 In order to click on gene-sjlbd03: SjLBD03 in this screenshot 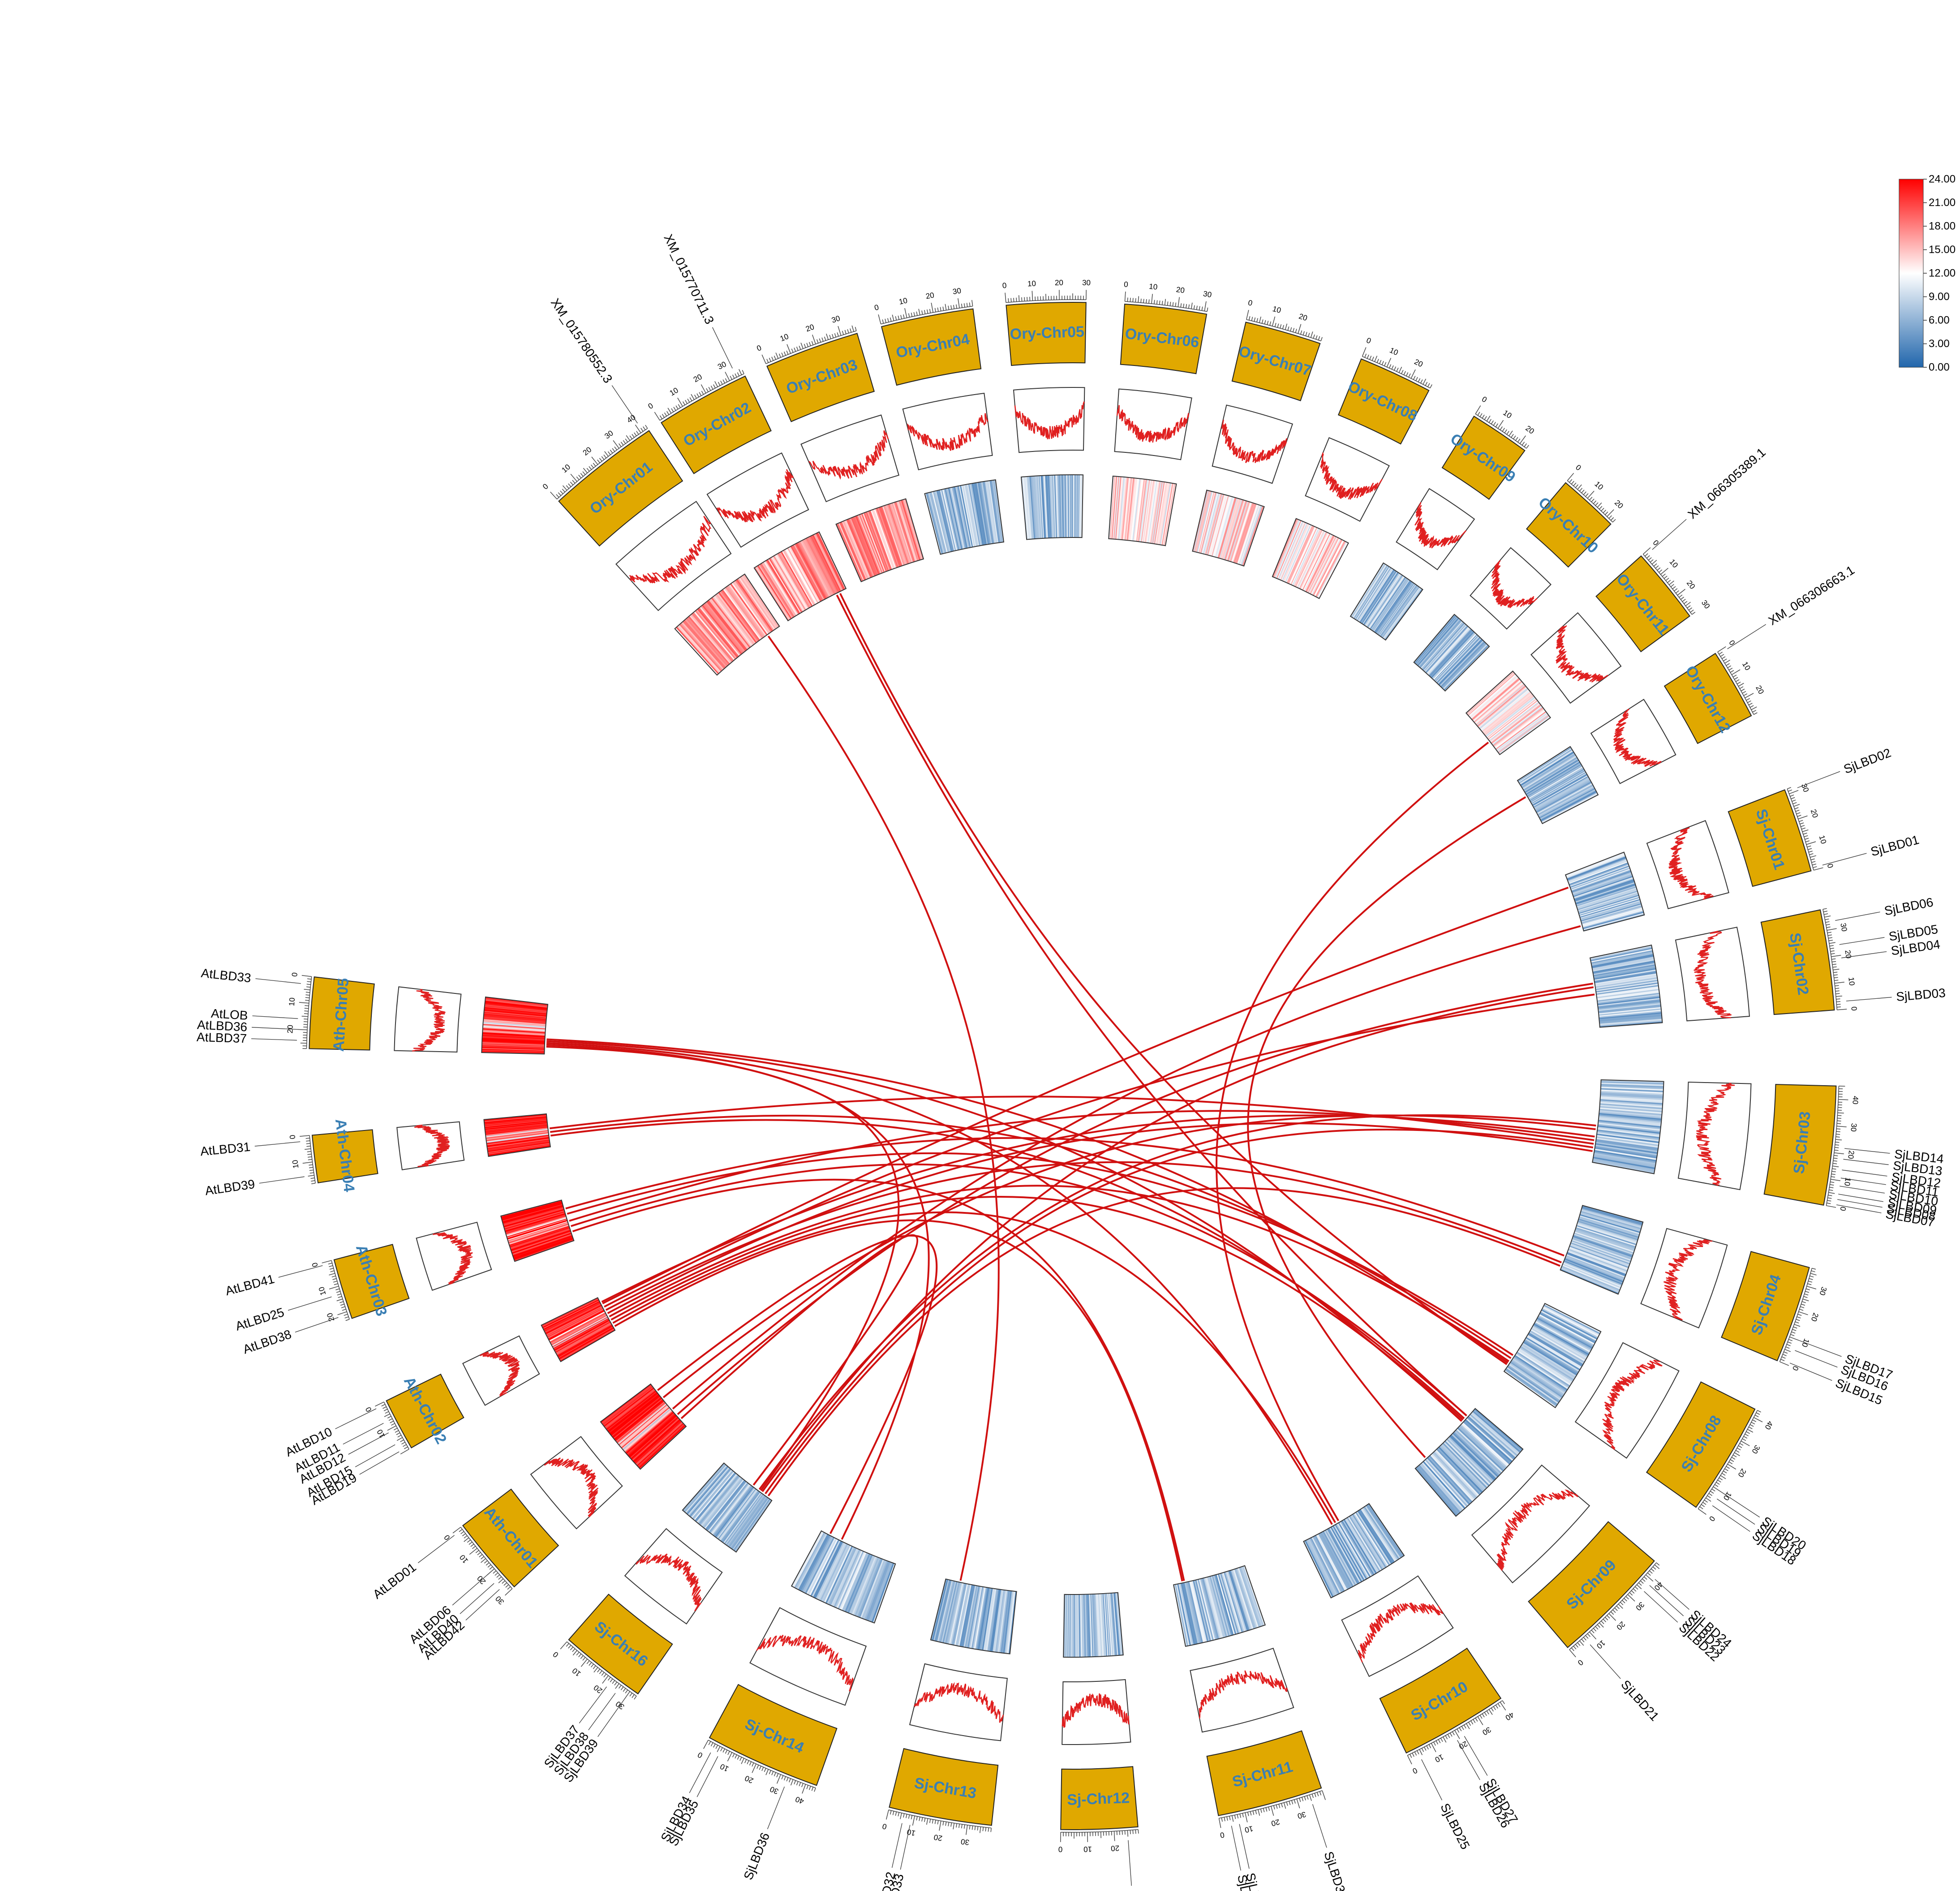, I will do `click(1896, 995)`.